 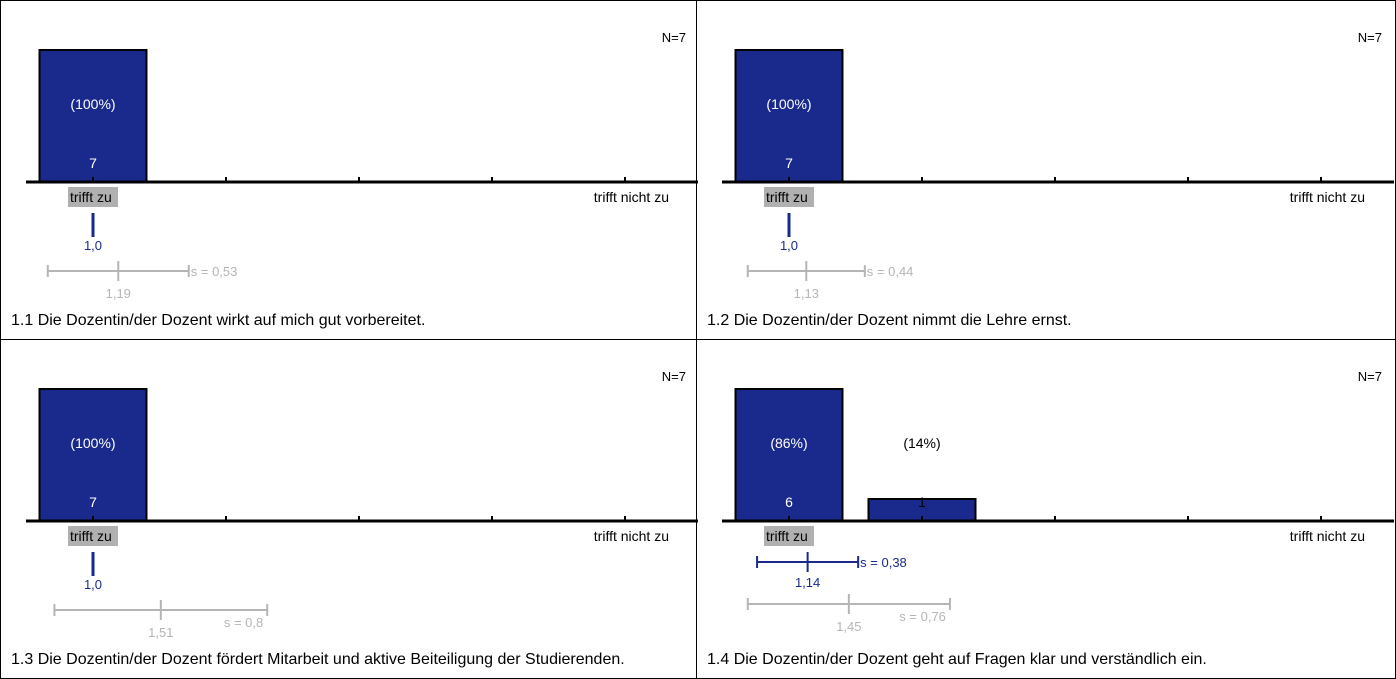 What do you see at coordinates (921, 443) in the screenshot?
I see `bar-percent-label-2: (14%)` at bounding box center [921, 443].